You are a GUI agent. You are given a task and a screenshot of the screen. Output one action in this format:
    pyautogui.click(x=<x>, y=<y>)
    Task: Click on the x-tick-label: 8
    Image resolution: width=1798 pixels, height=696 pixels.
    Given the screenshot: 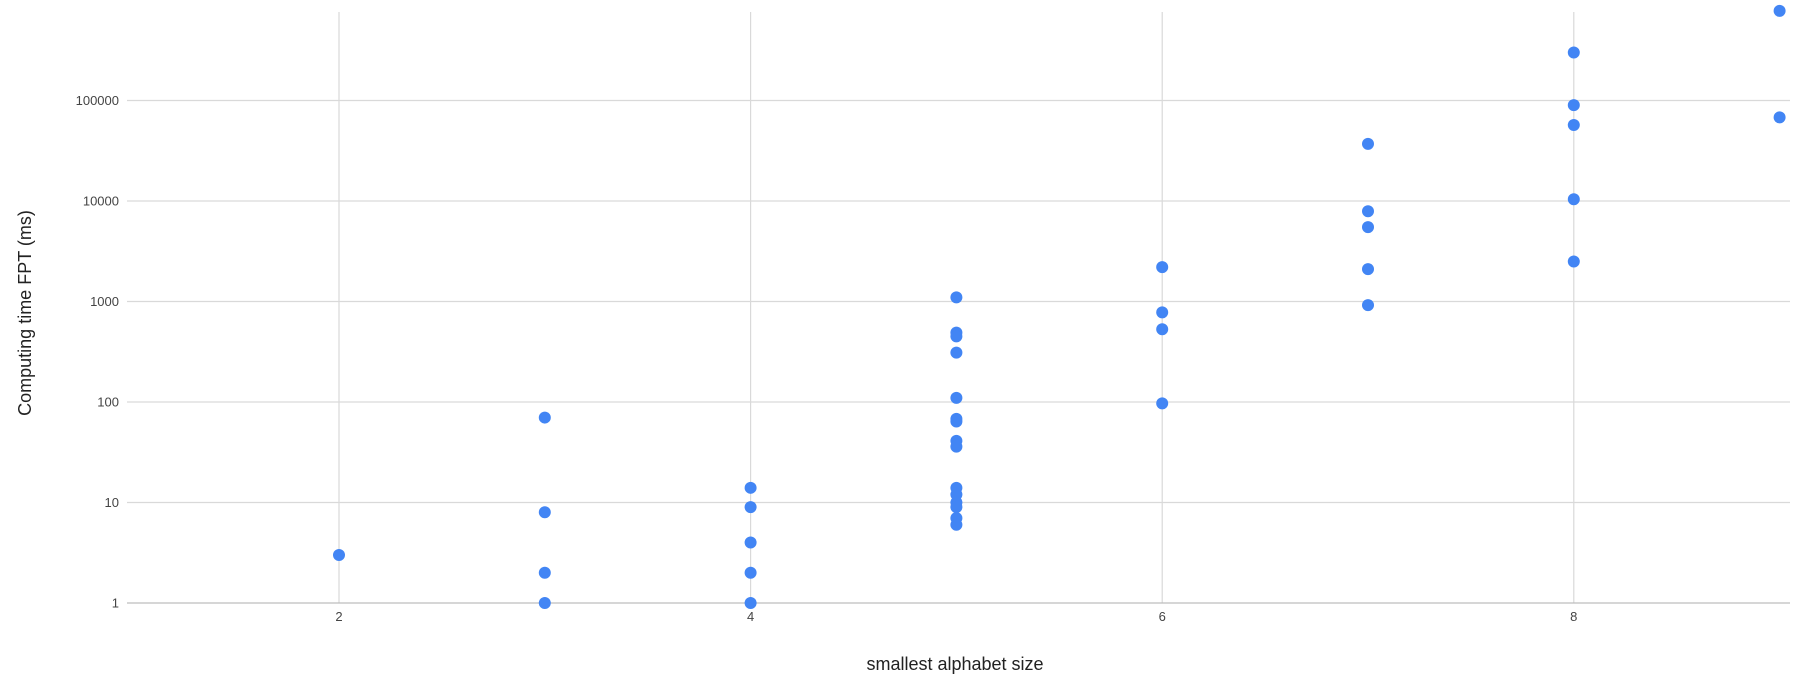 What is the action you would take?
    pyautogui.click(x=1573, y=616)
    